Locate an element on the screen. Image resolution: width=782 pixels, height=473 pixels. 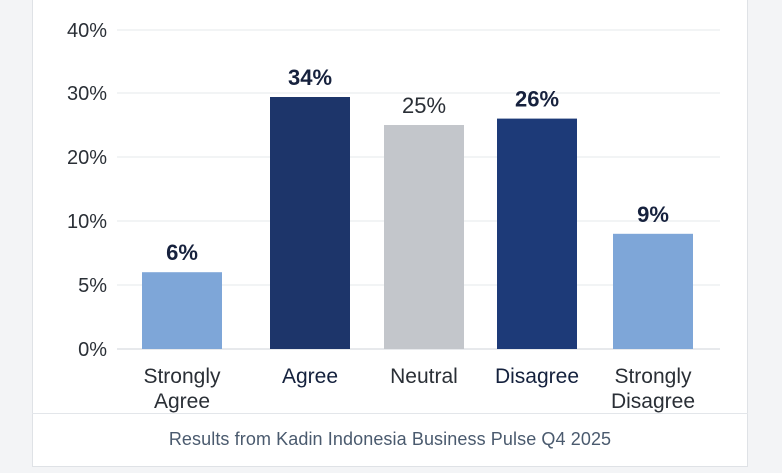
y-tick-label: 40% is located at coordinates (87, 31).